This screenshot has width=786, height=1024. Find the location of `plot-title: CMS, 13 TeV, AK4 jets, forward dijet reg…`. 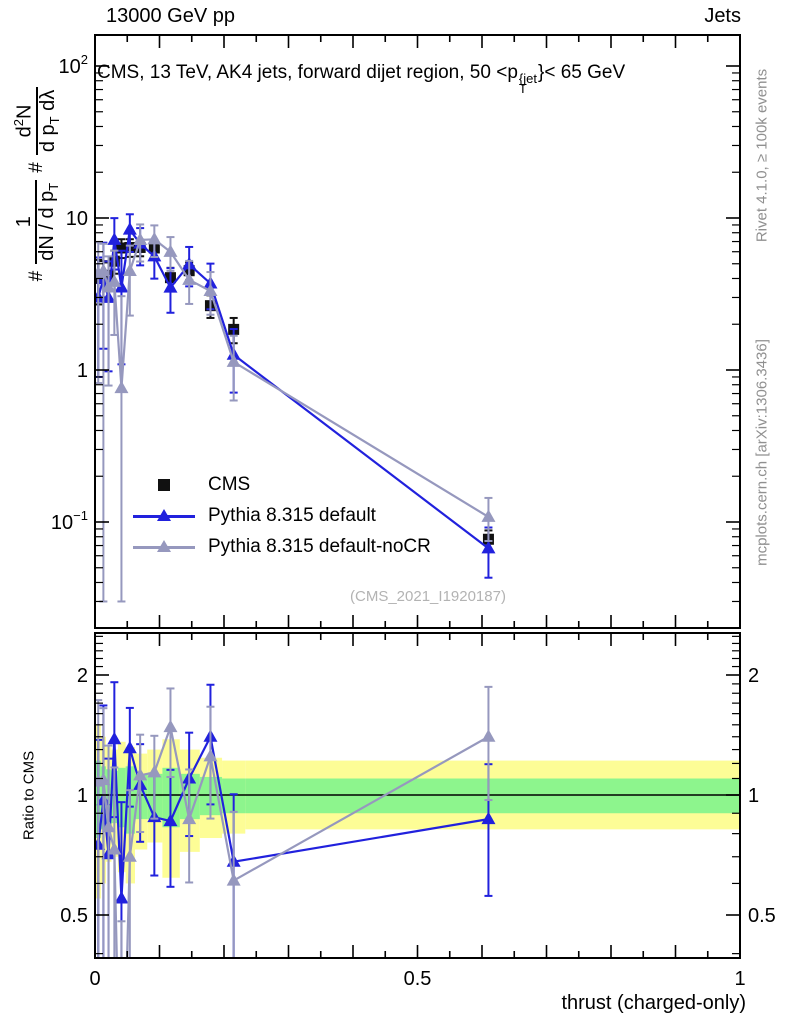

plot-title: CMS, 13 TeV, AK4 jets, forward dijet reg… is located at coordinates (361, 79).